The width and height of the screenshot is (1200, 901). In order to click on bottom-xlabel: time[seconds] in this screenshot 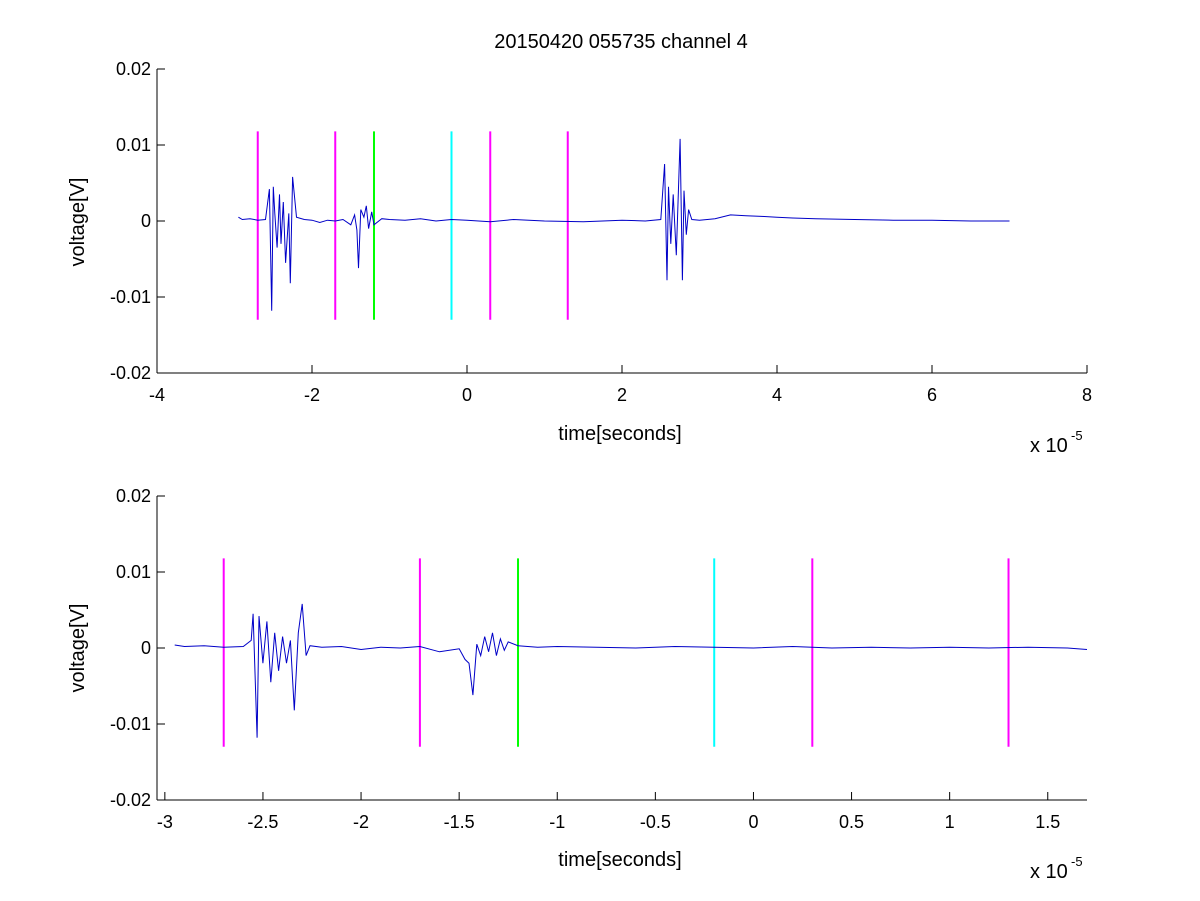, I will do `click(619, 860)`.